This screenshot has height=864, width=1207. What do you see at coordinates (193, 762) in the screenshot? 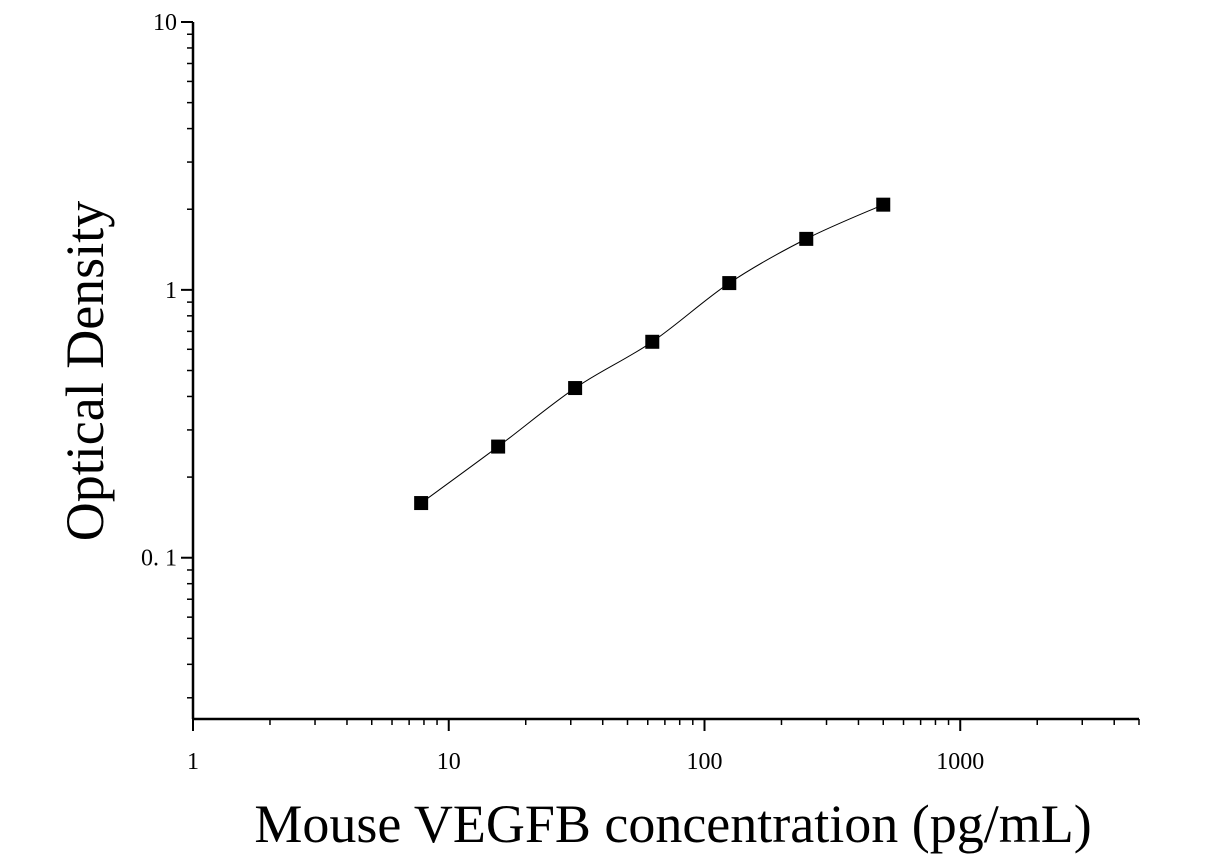
I see `x-tick-label: 1` at bounding box center [193, 762].